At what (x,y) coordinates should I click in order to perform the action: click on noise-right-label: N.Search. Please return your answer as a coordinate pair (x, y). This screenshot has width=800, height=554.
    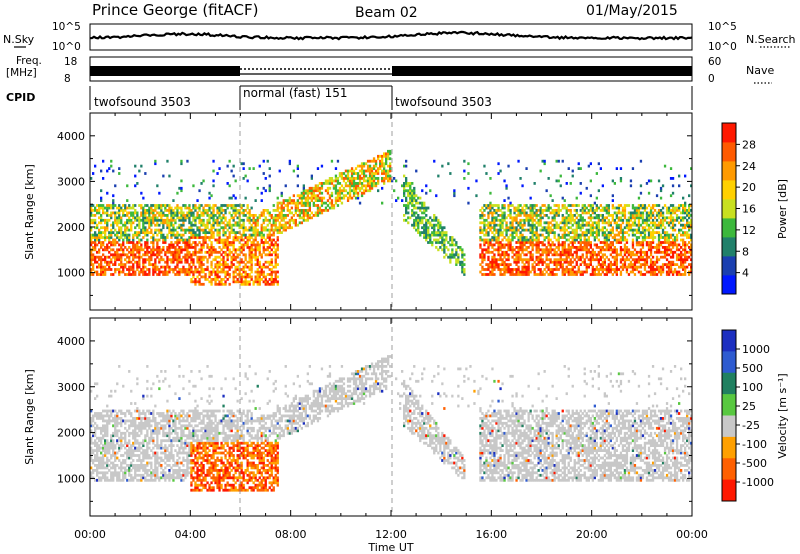
    Looking at the image, I should click on (771, 39).